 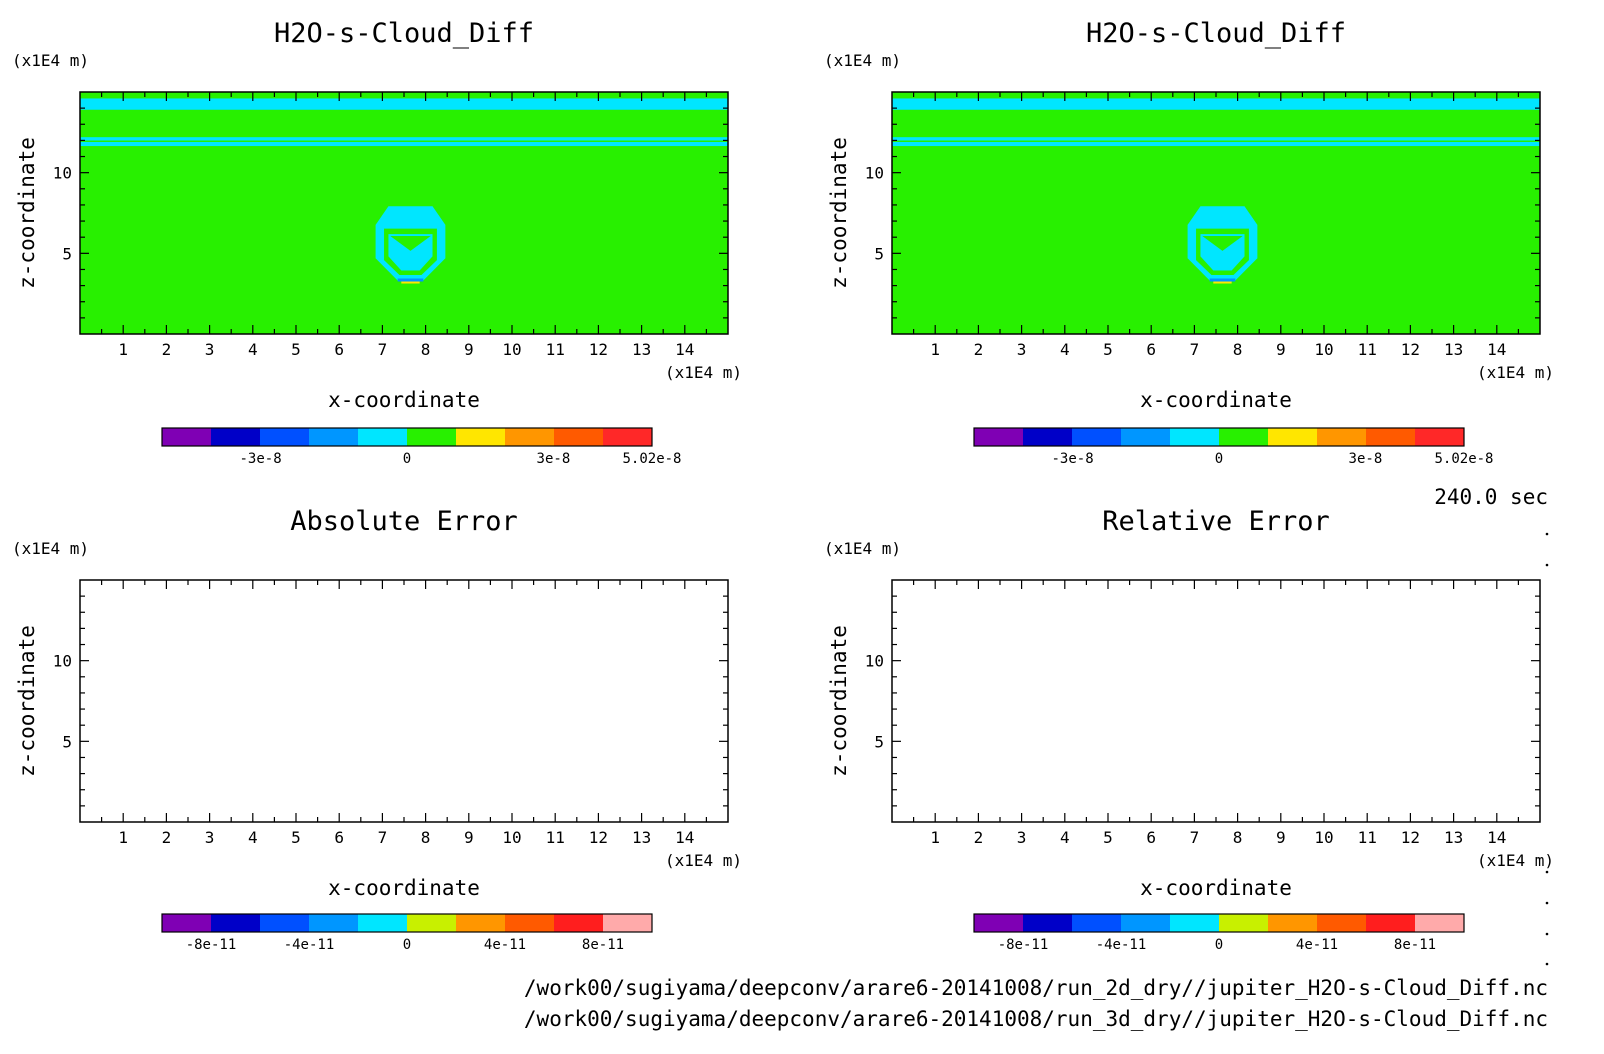 I want to click on colorbar-tick-label: 8e-11, so click(x=1415, y=945).